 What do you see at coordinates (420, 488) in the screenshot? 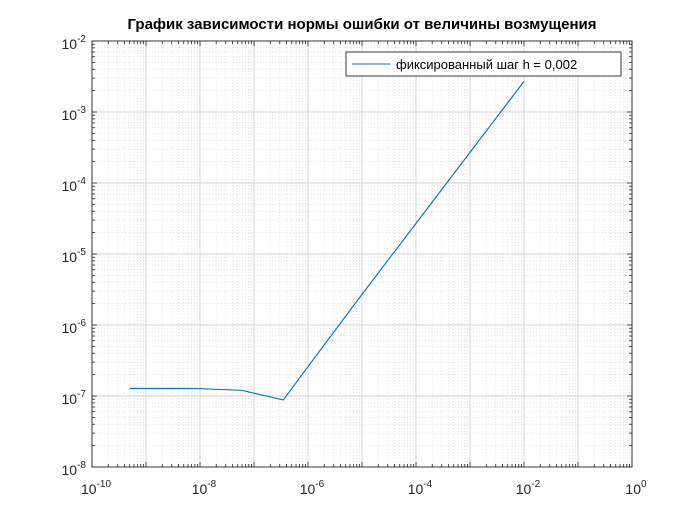
I see `x-tick-label: 10⁻⁴` at bounding box center [420, 488].